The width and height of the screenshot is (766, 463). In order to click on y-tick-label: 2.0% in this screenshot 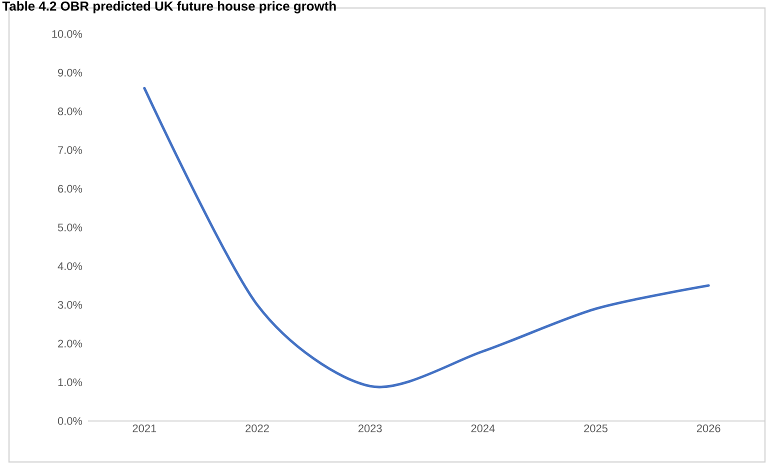, I will do `click(70, 344)`.